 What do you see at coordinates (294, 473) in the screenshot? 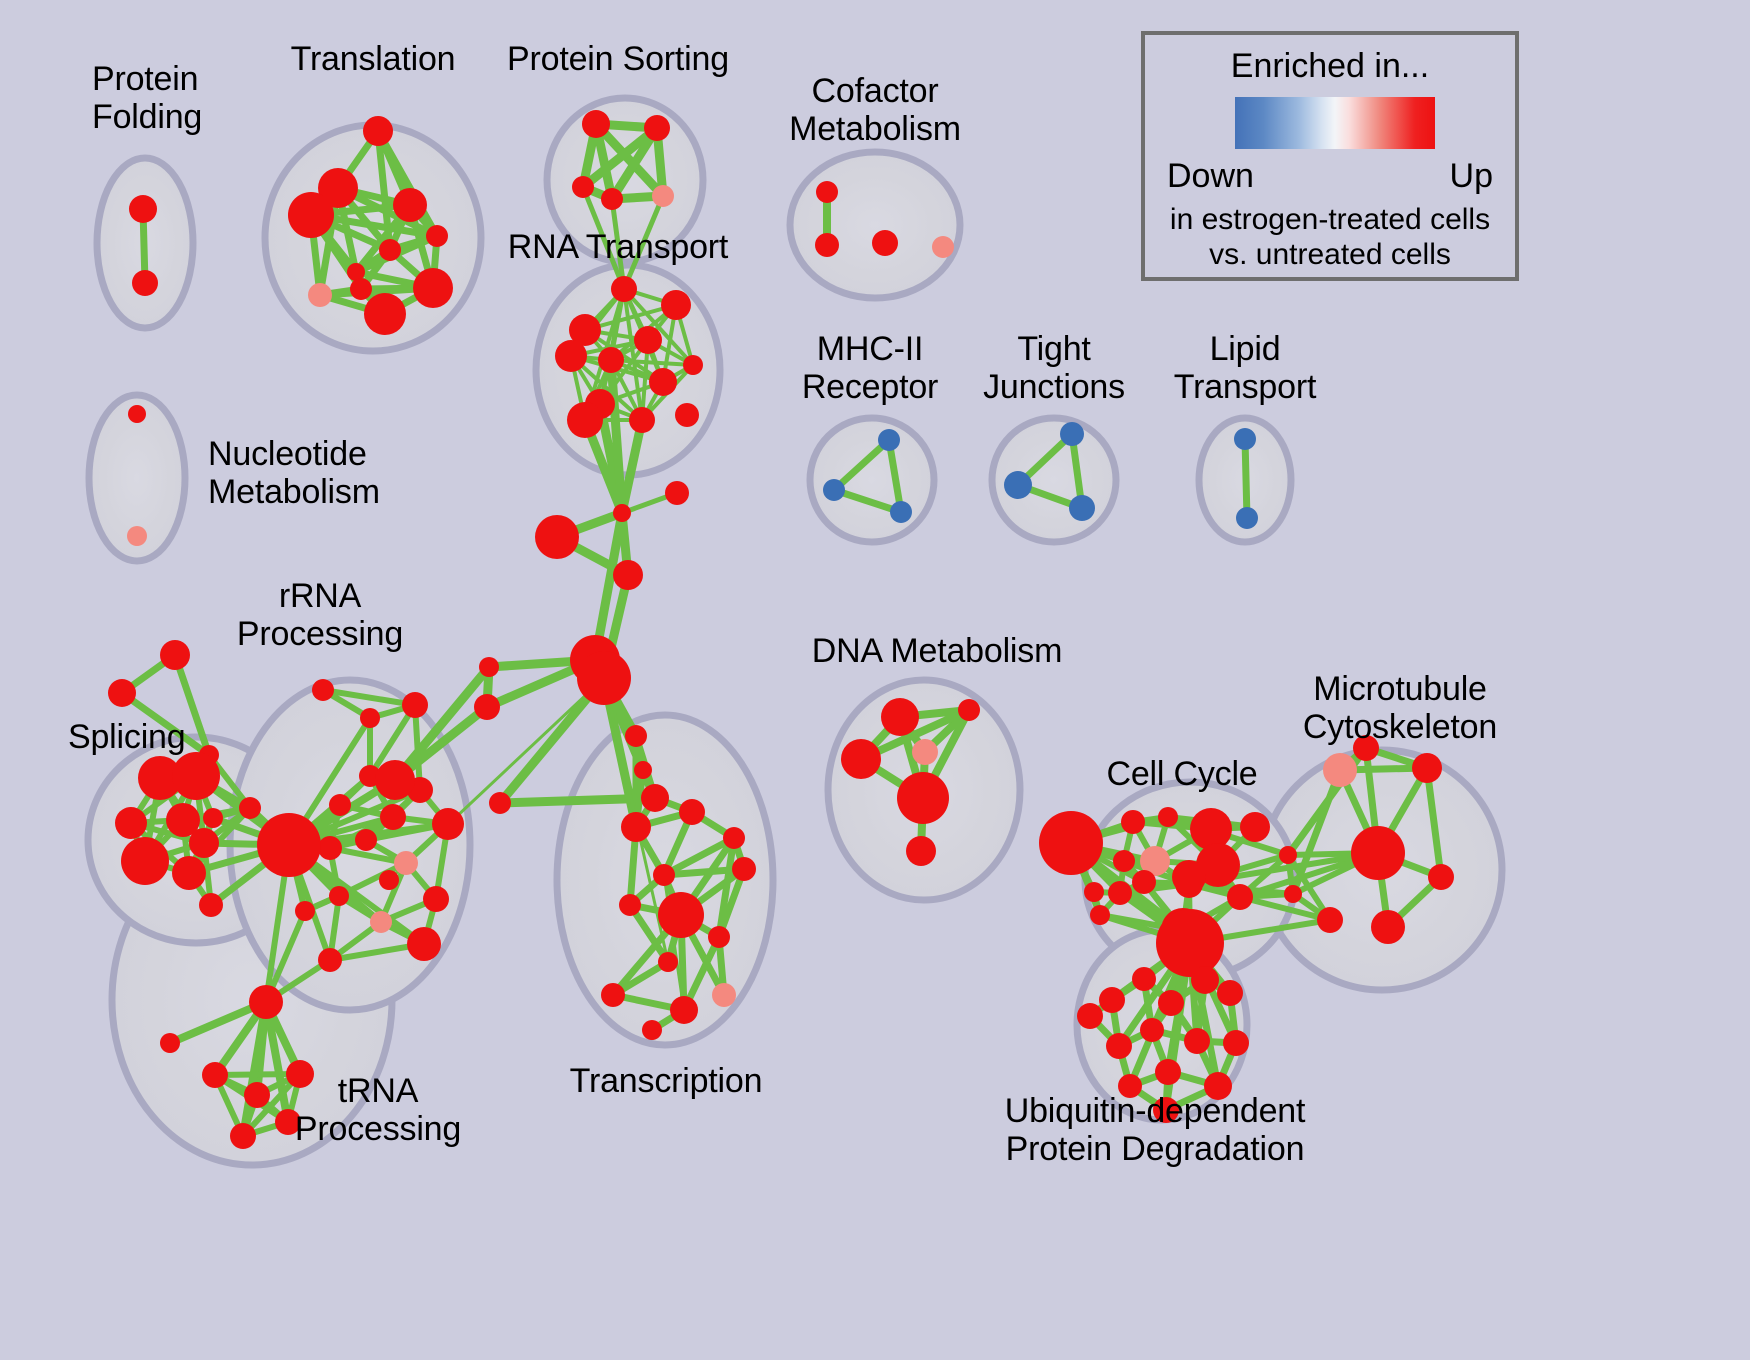
I see `cluster-label-nucleotide-metabolism: Nucleotide Metabolism` at bounding box center [294, 473].